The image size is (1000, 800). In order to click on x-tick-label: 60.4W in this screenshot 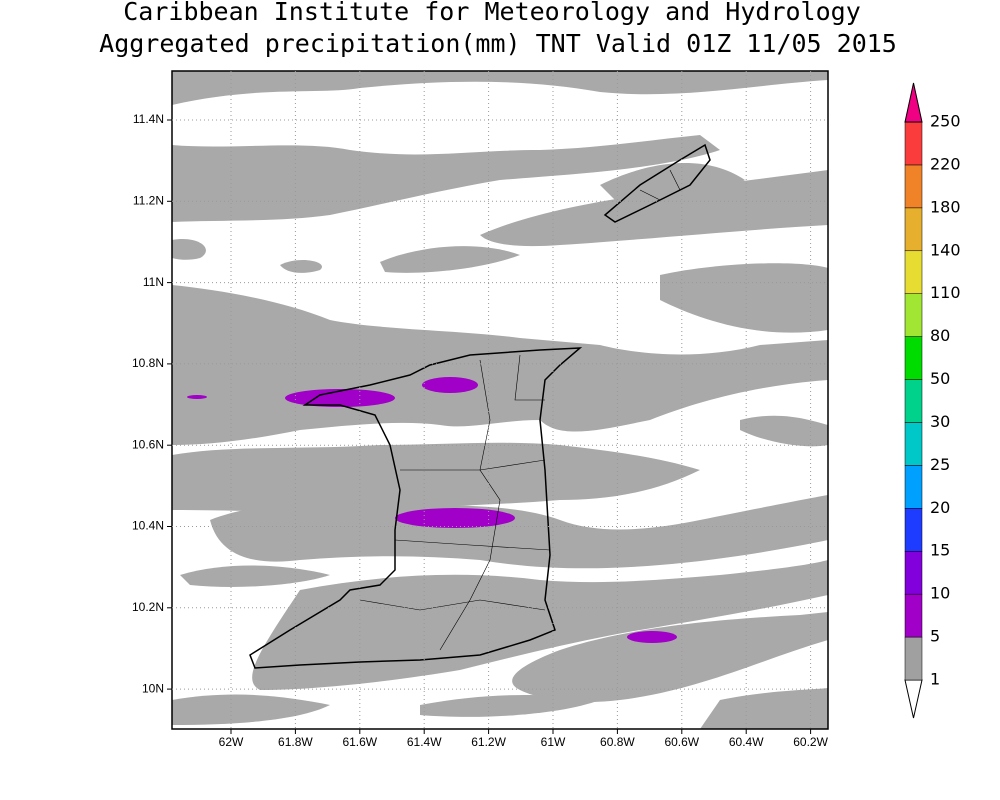, I will do `click(746, 742)`.